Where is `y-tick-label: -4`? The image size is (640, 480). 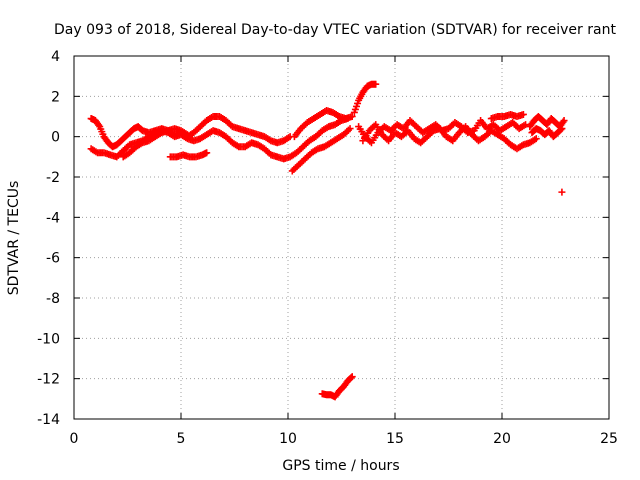 y-tick-label: -4 is located at coordinates (53, 218).